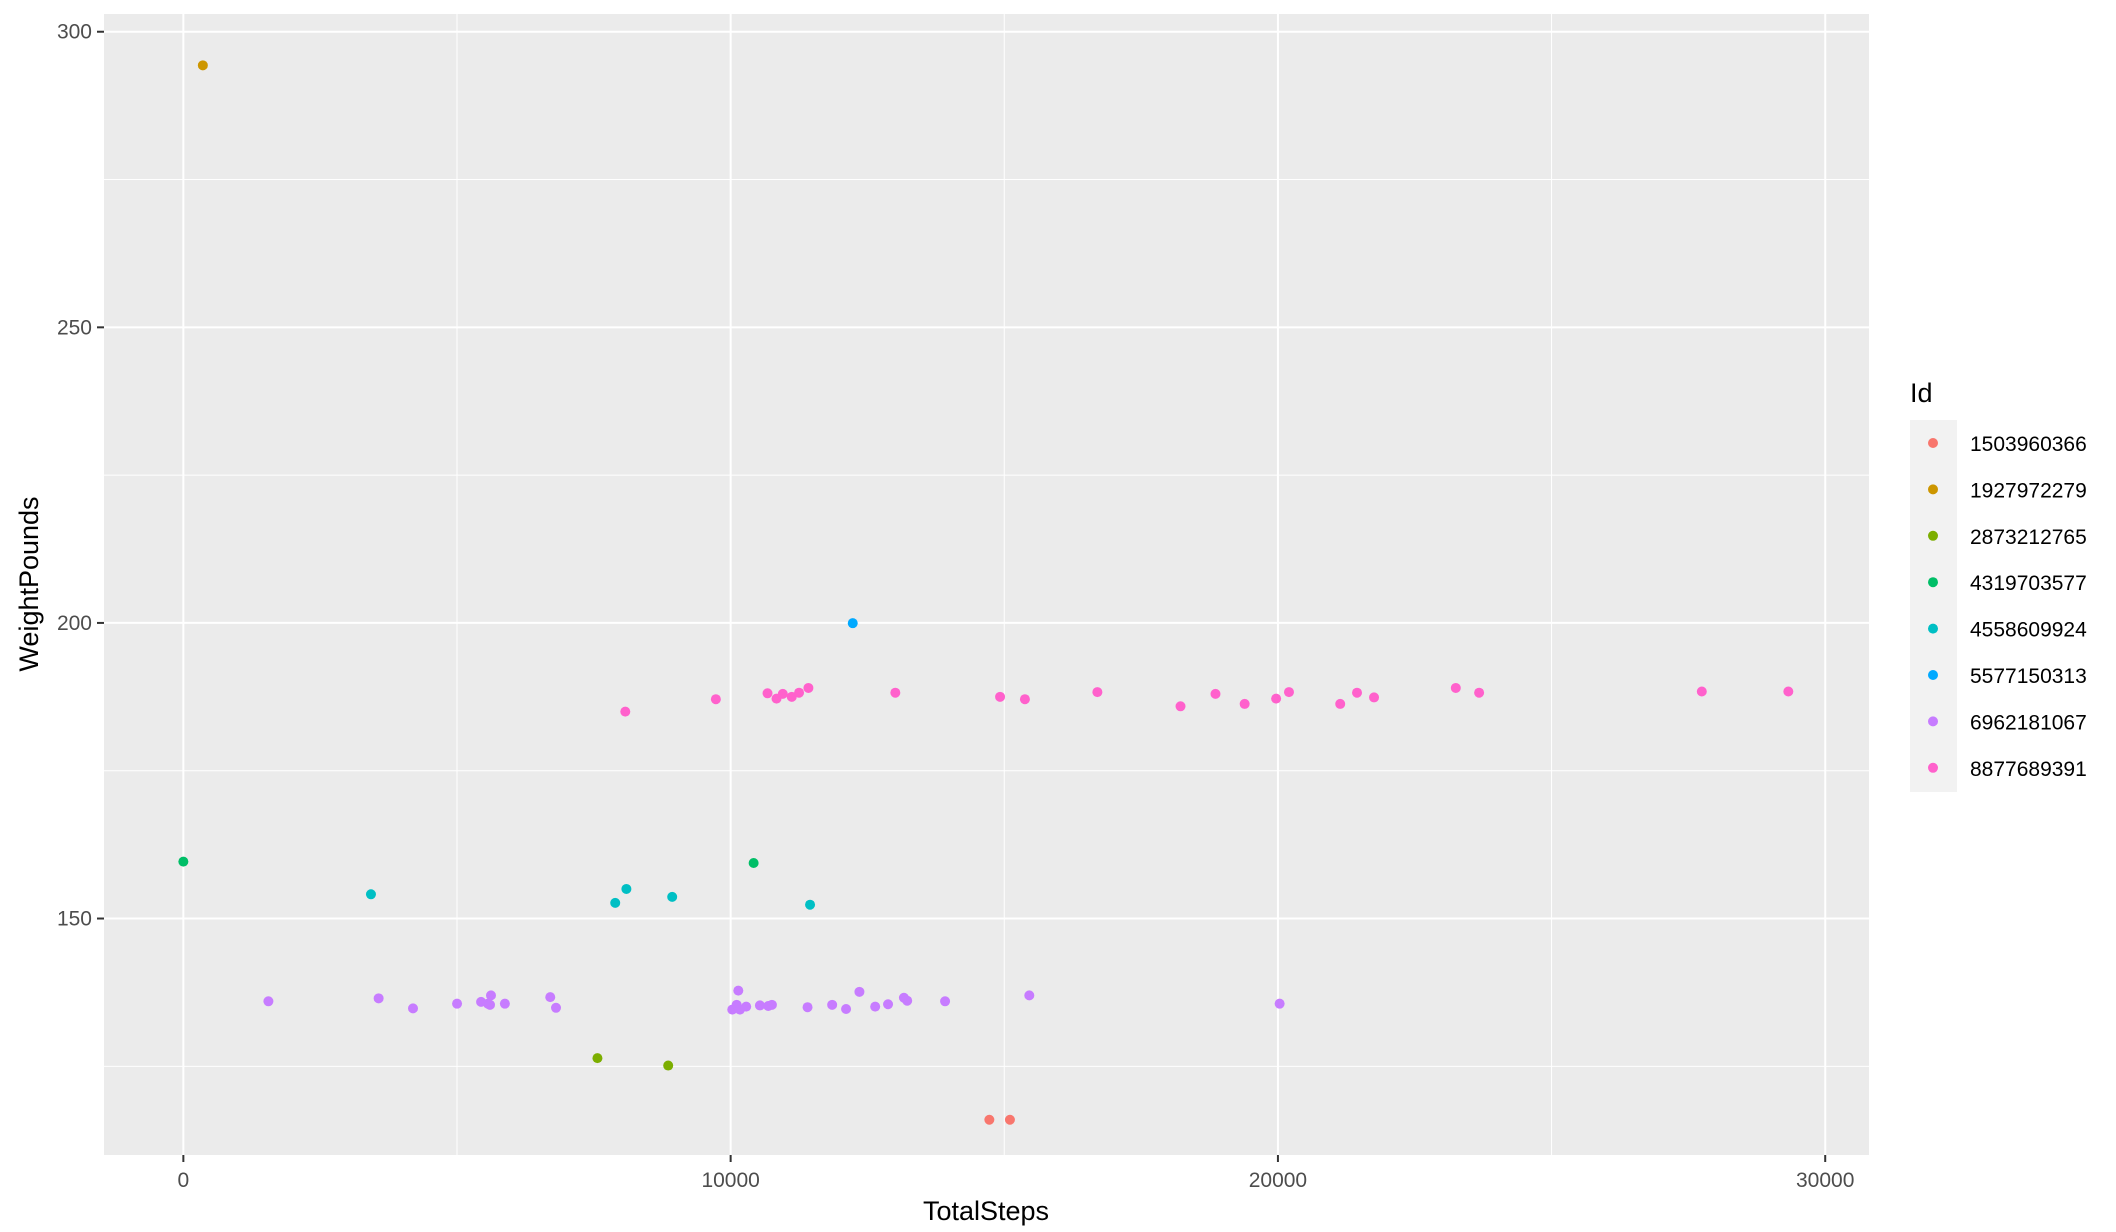 The width and height of the screenshot is (2116, 1232). What do you see at coordinates (1825, 1180) in the screenshot?
I see `x-tick-label: 30000` at bounding box center [1825, 1180].